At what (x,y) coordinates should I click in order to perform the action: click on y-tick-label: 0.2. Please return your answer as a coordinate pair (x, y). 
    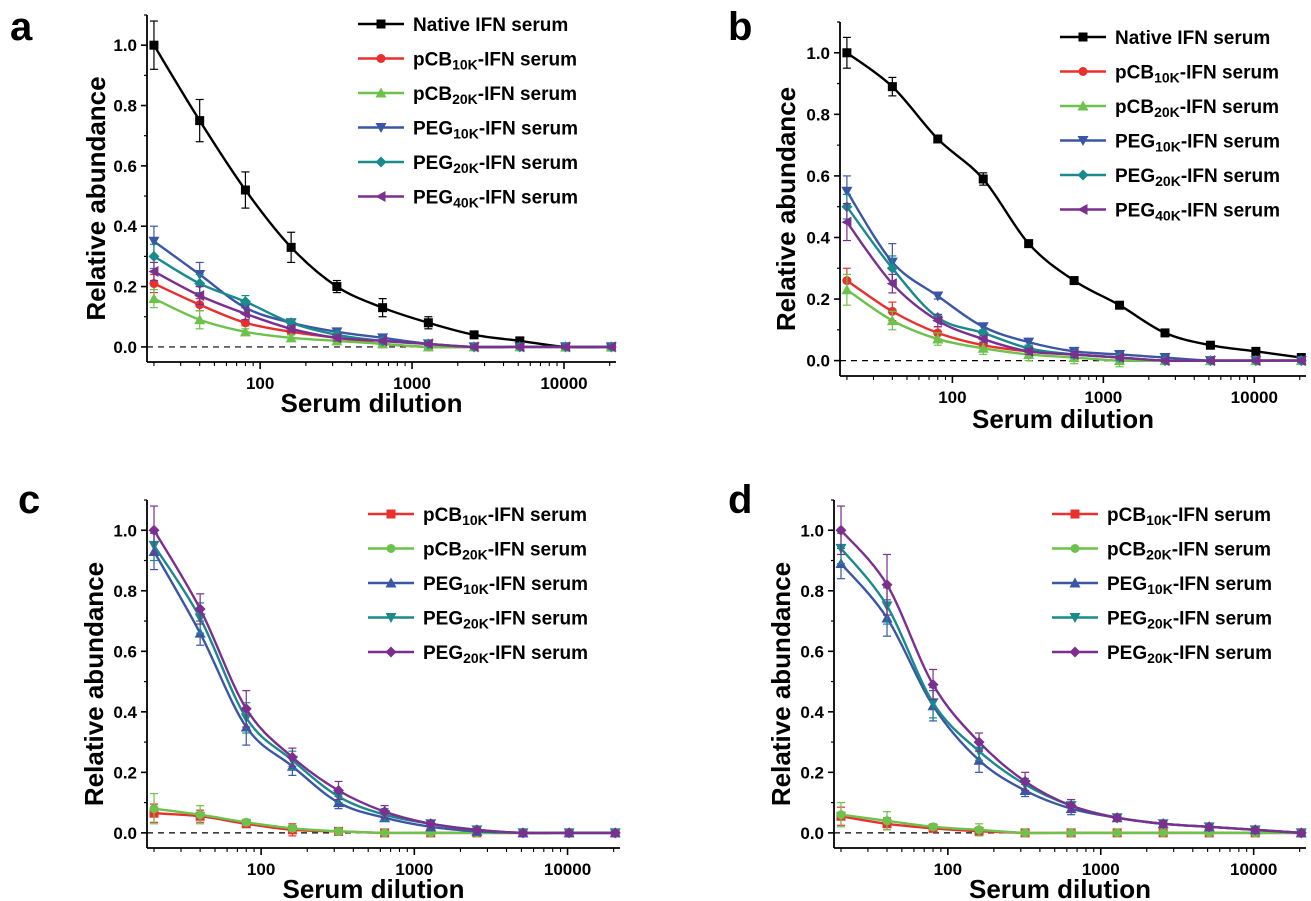
    Looking at the image, I should click on (125, 772).